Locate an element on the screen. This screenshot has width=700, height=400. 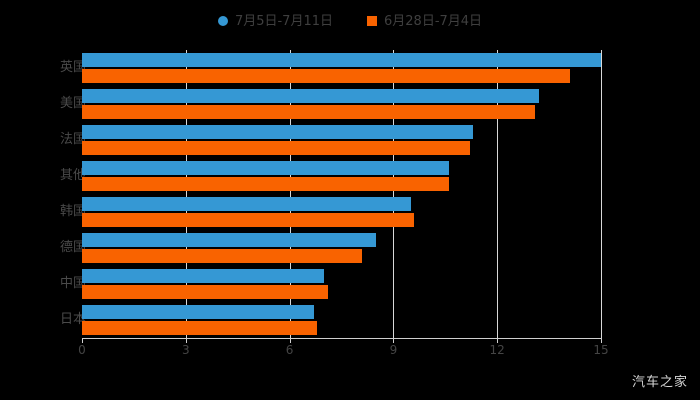
y-axis-category-label: 韩国 is located at coordinates (72, 211).